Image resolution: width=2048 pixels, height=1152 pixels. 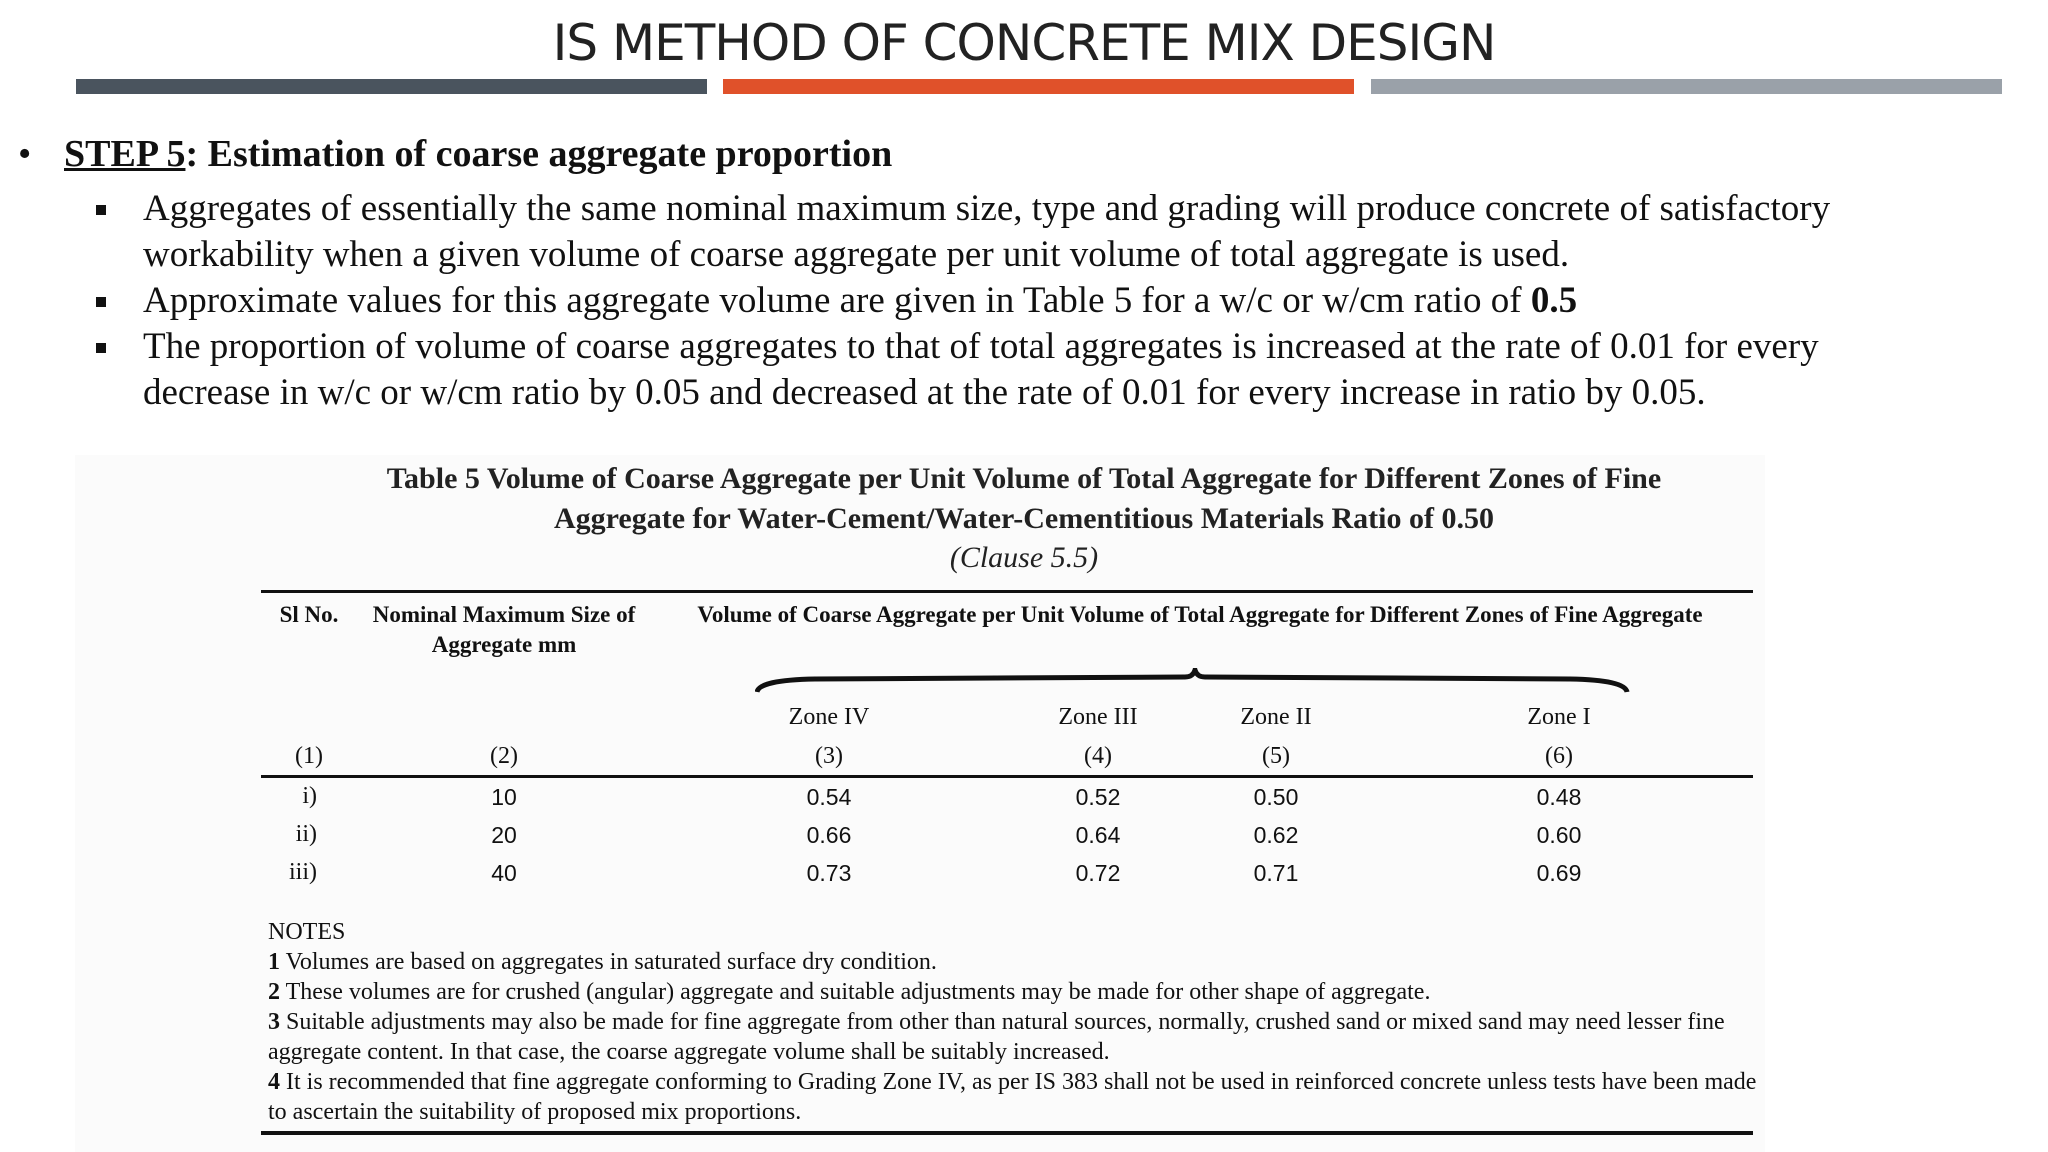 What do you see at coordinates (1098, 873) in the screenshot?
I see `table-cell: 0.72` at bounding box center [1098, 873].